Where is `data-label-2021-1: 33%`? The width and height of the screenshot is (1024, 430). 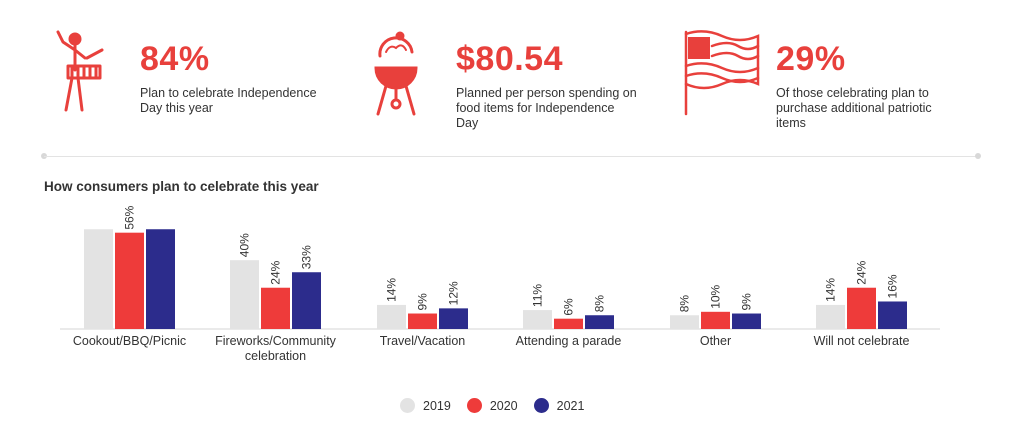 data-label-2021-1: 33% is located at coordinates (307, 257).